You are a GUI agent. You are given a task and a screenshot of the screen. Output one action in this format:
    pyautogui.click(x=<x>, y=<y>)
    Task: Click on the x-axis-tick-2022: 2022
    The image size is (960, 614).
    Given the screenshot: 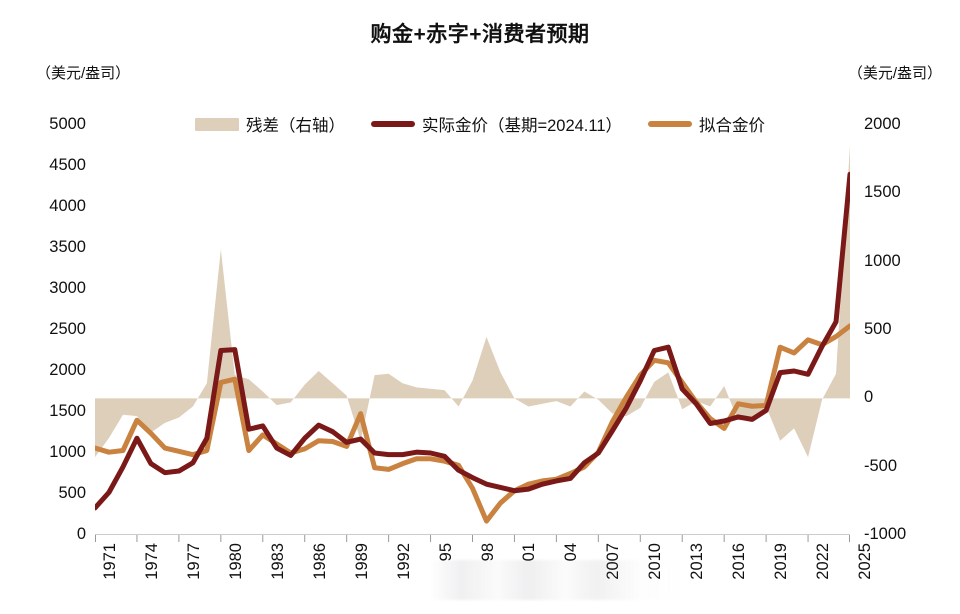 What is the action you would take?
    pyautogui.click(x=823, y=561)
    